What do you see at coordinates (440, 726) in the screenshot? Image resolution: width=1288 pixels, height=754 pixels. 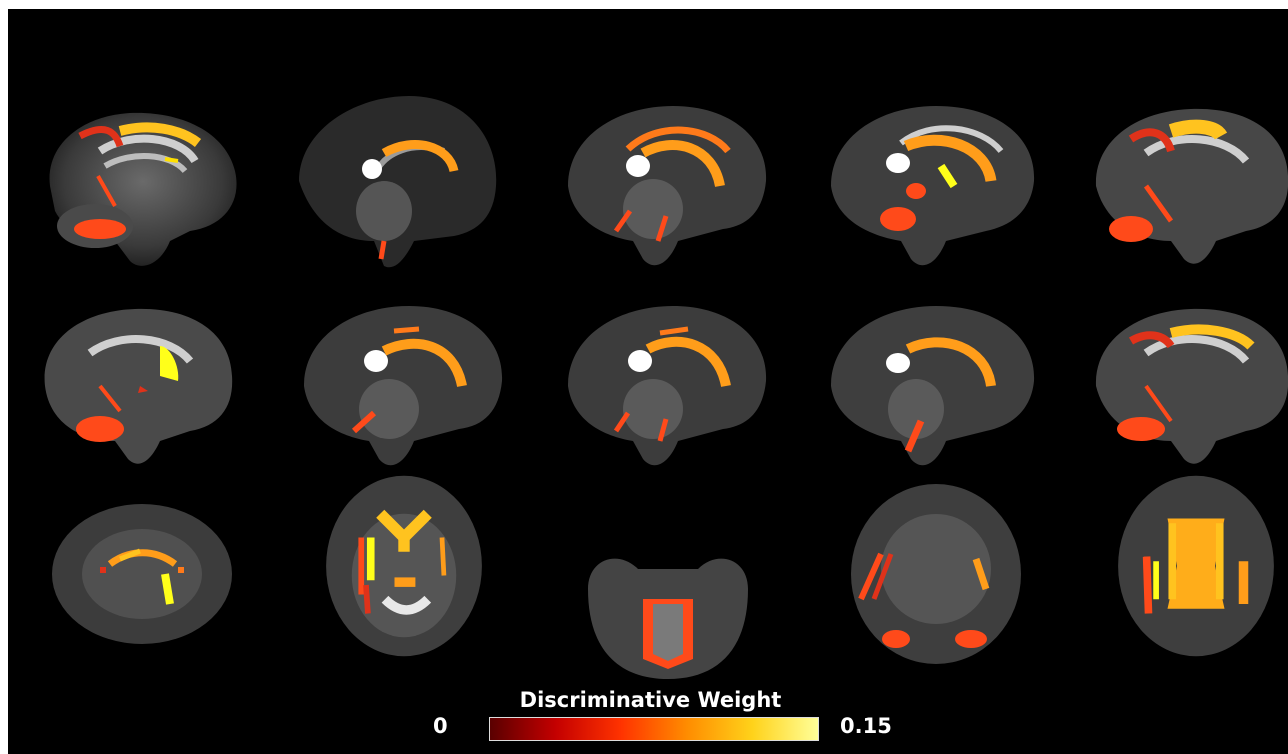 I see `colorbar-min-label: 0` at bounding box center [440, 726].